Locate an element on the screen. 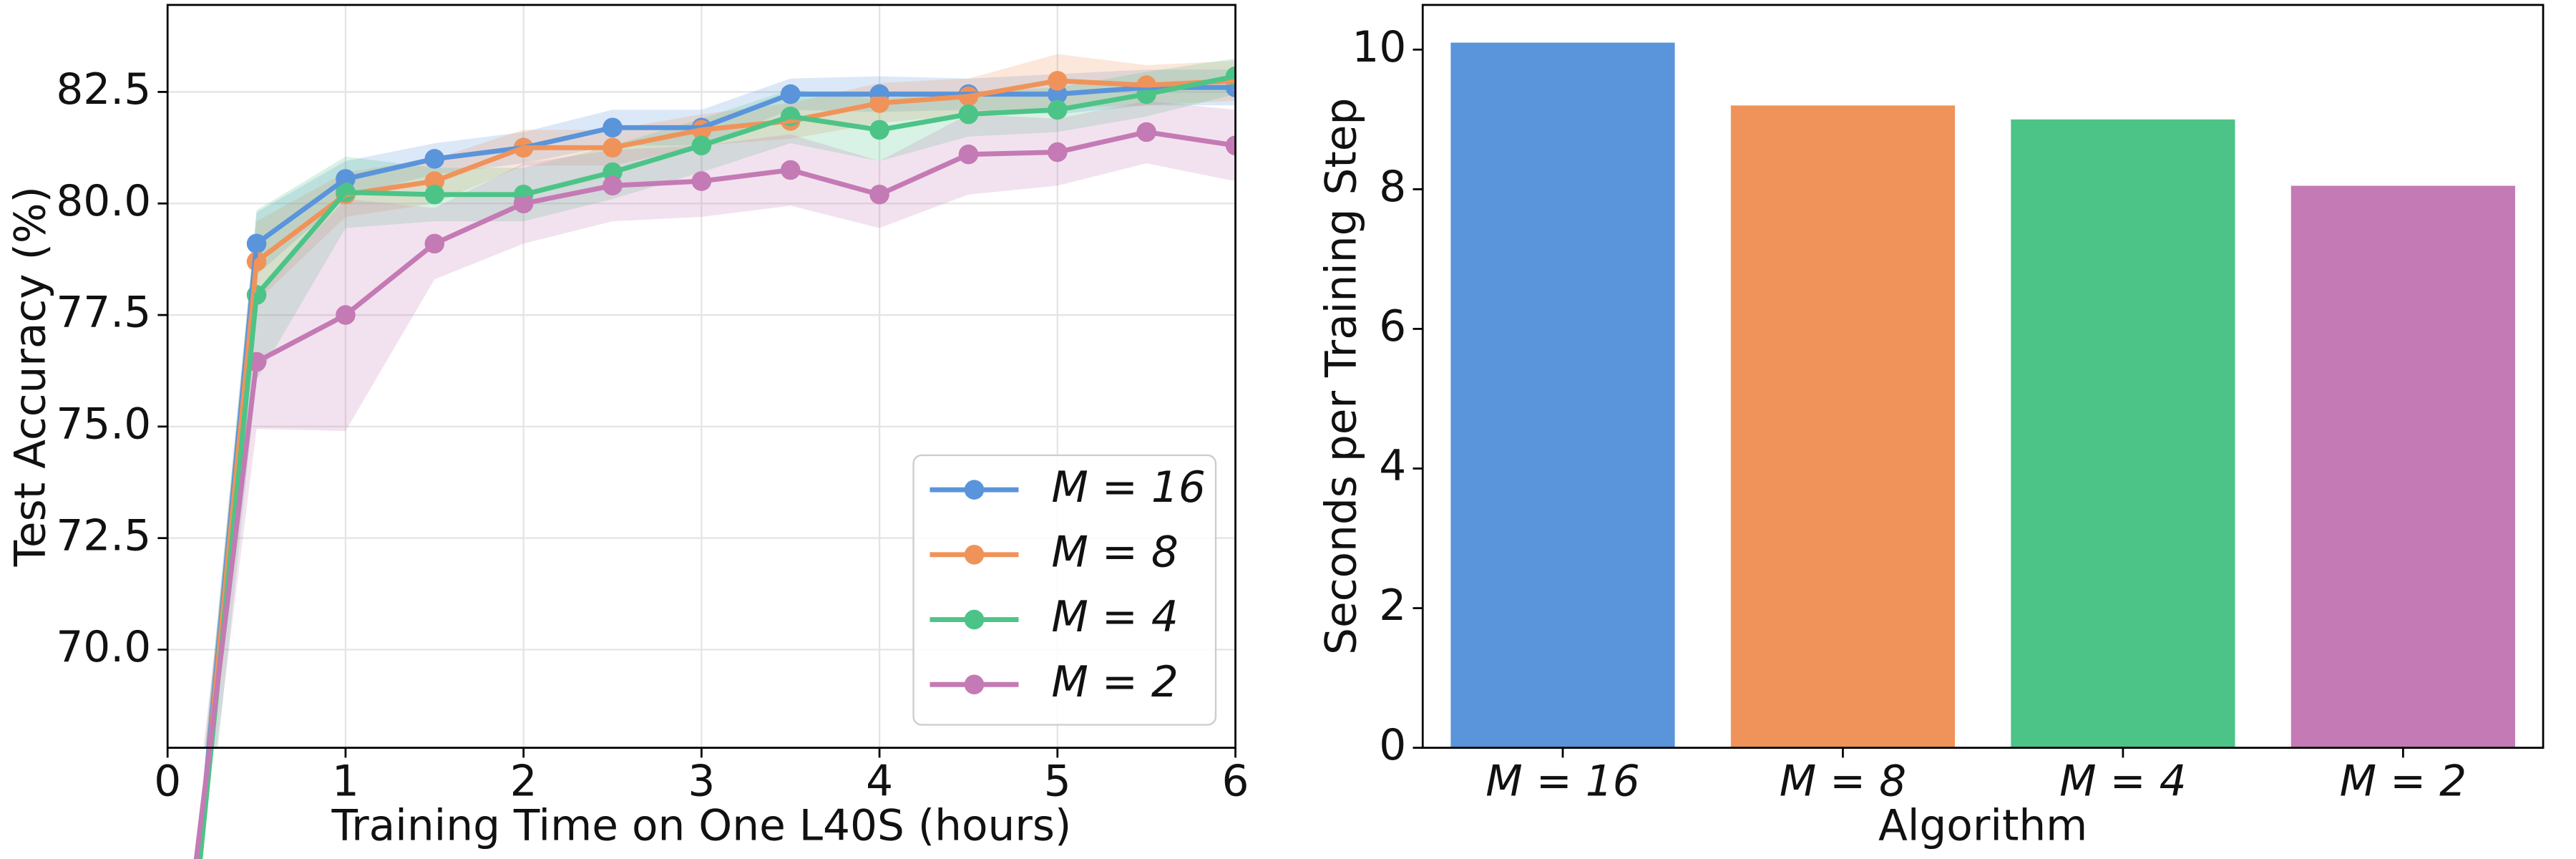 This screenshot has width=2576, height=859. y-tick-label: 6 is located at coordinates (1392, 326).